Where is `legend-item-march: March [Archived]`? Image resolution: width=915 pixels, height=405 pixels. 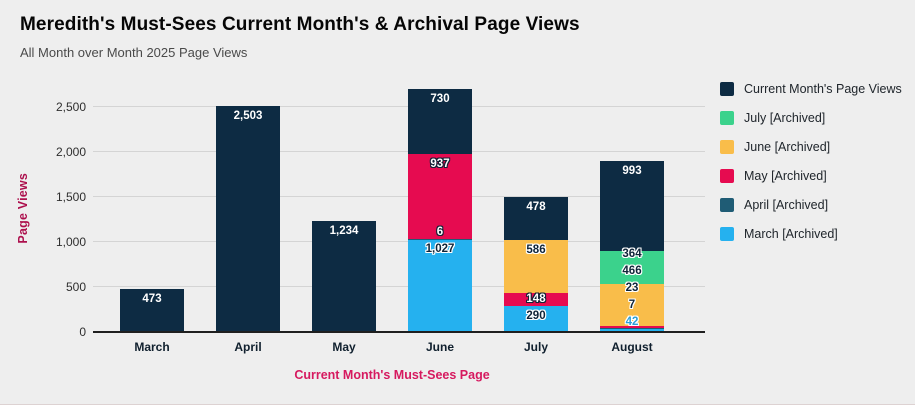
legend-item-march: March [Archived] is located at coordinates (811, 234).